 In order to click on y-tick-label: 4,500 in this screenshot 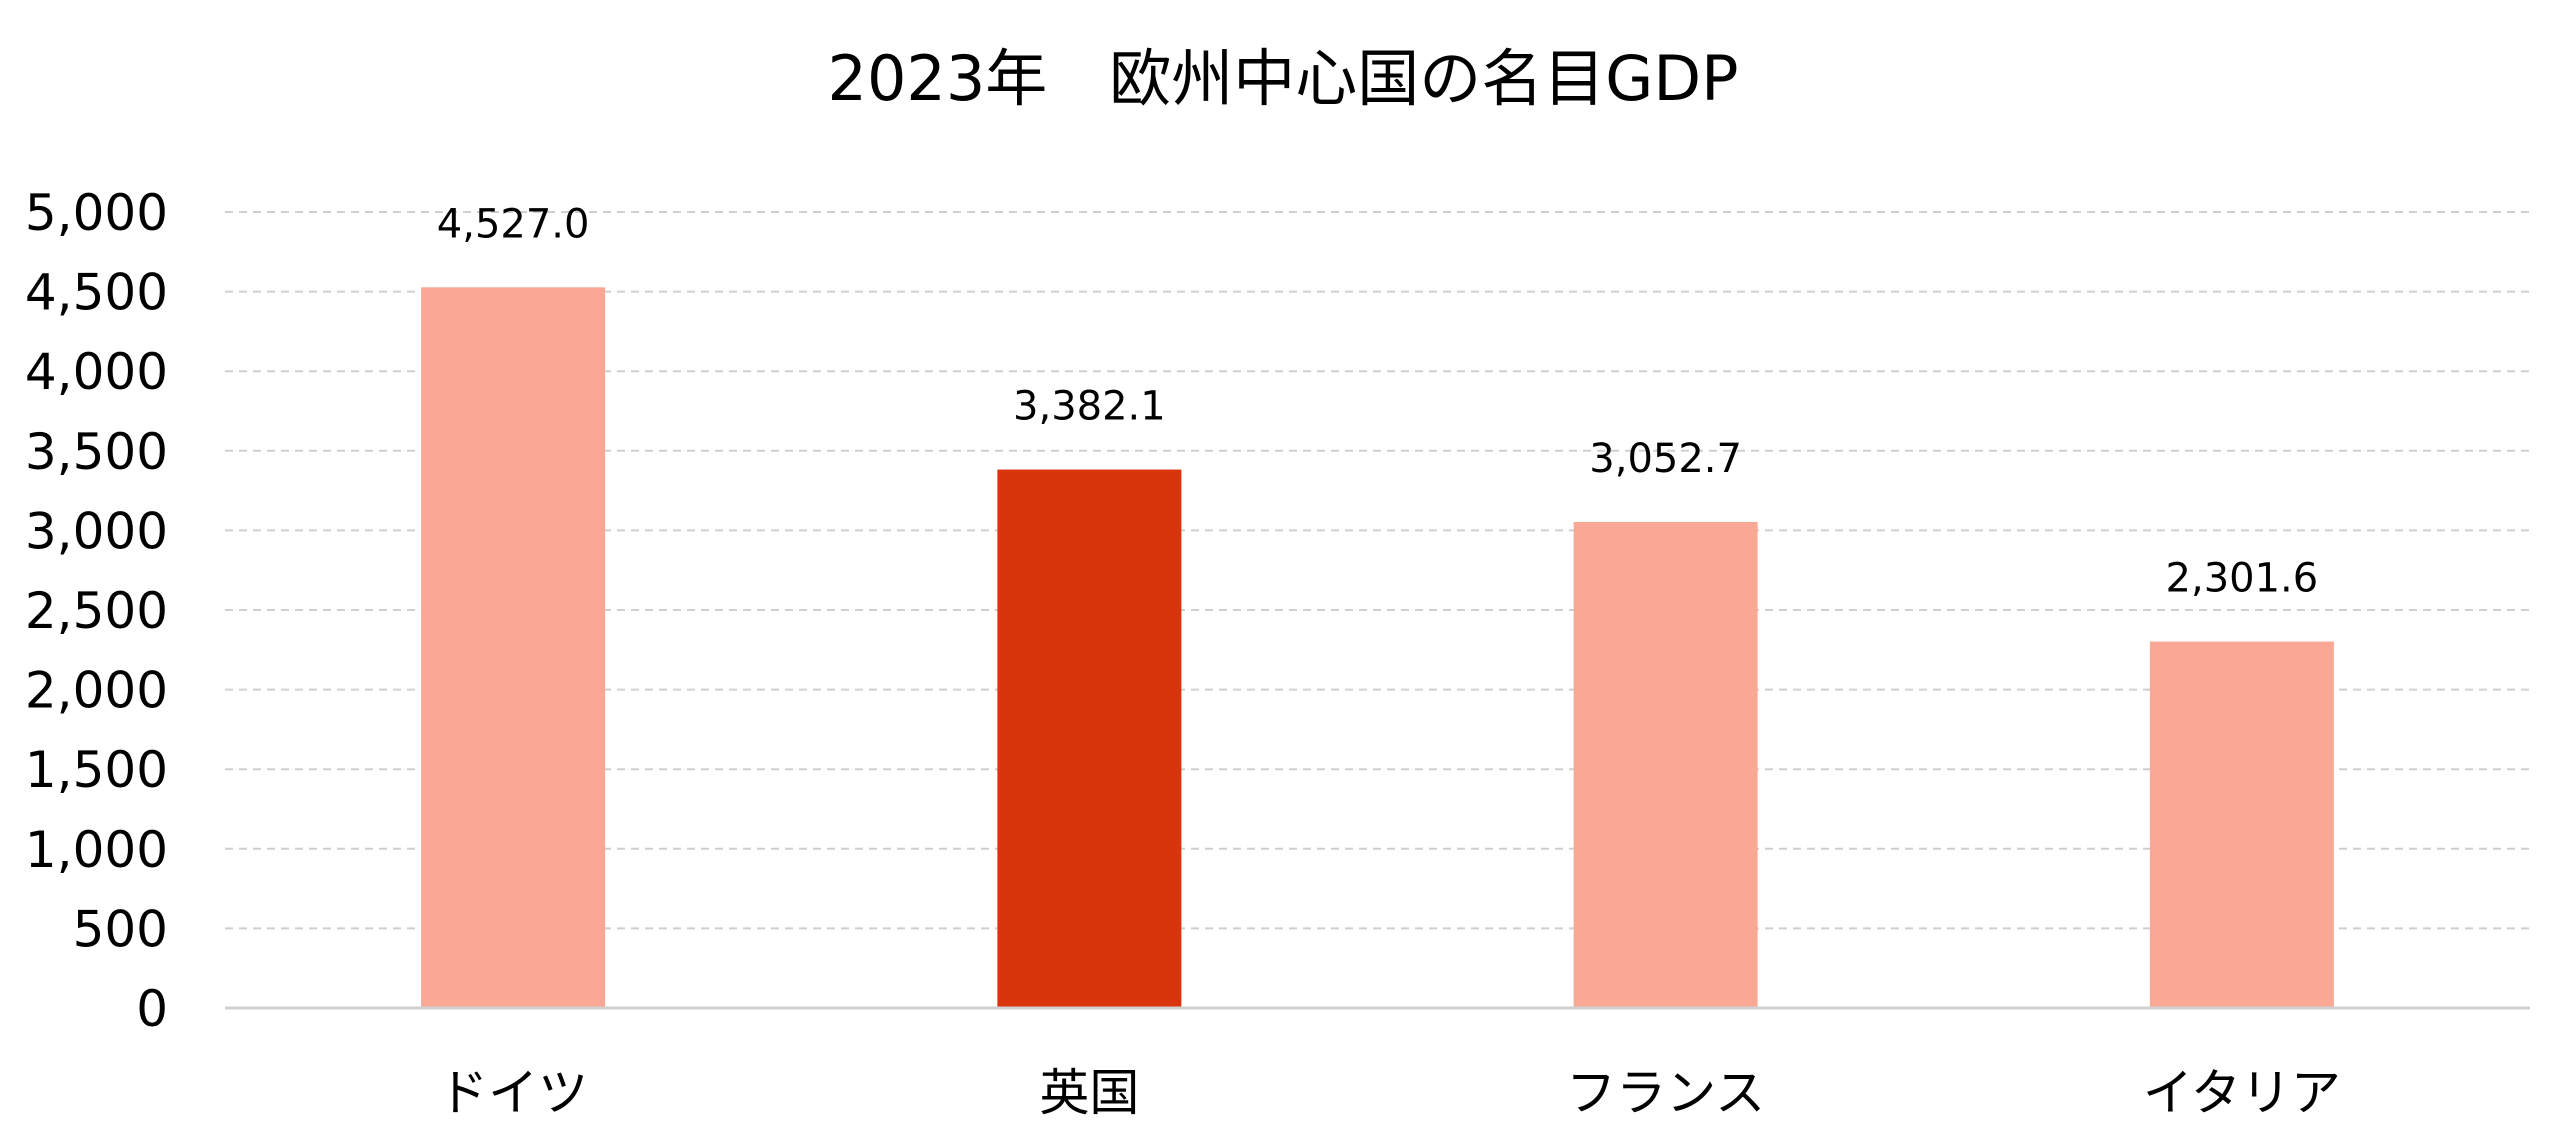, I will do `click(96, 293)`.